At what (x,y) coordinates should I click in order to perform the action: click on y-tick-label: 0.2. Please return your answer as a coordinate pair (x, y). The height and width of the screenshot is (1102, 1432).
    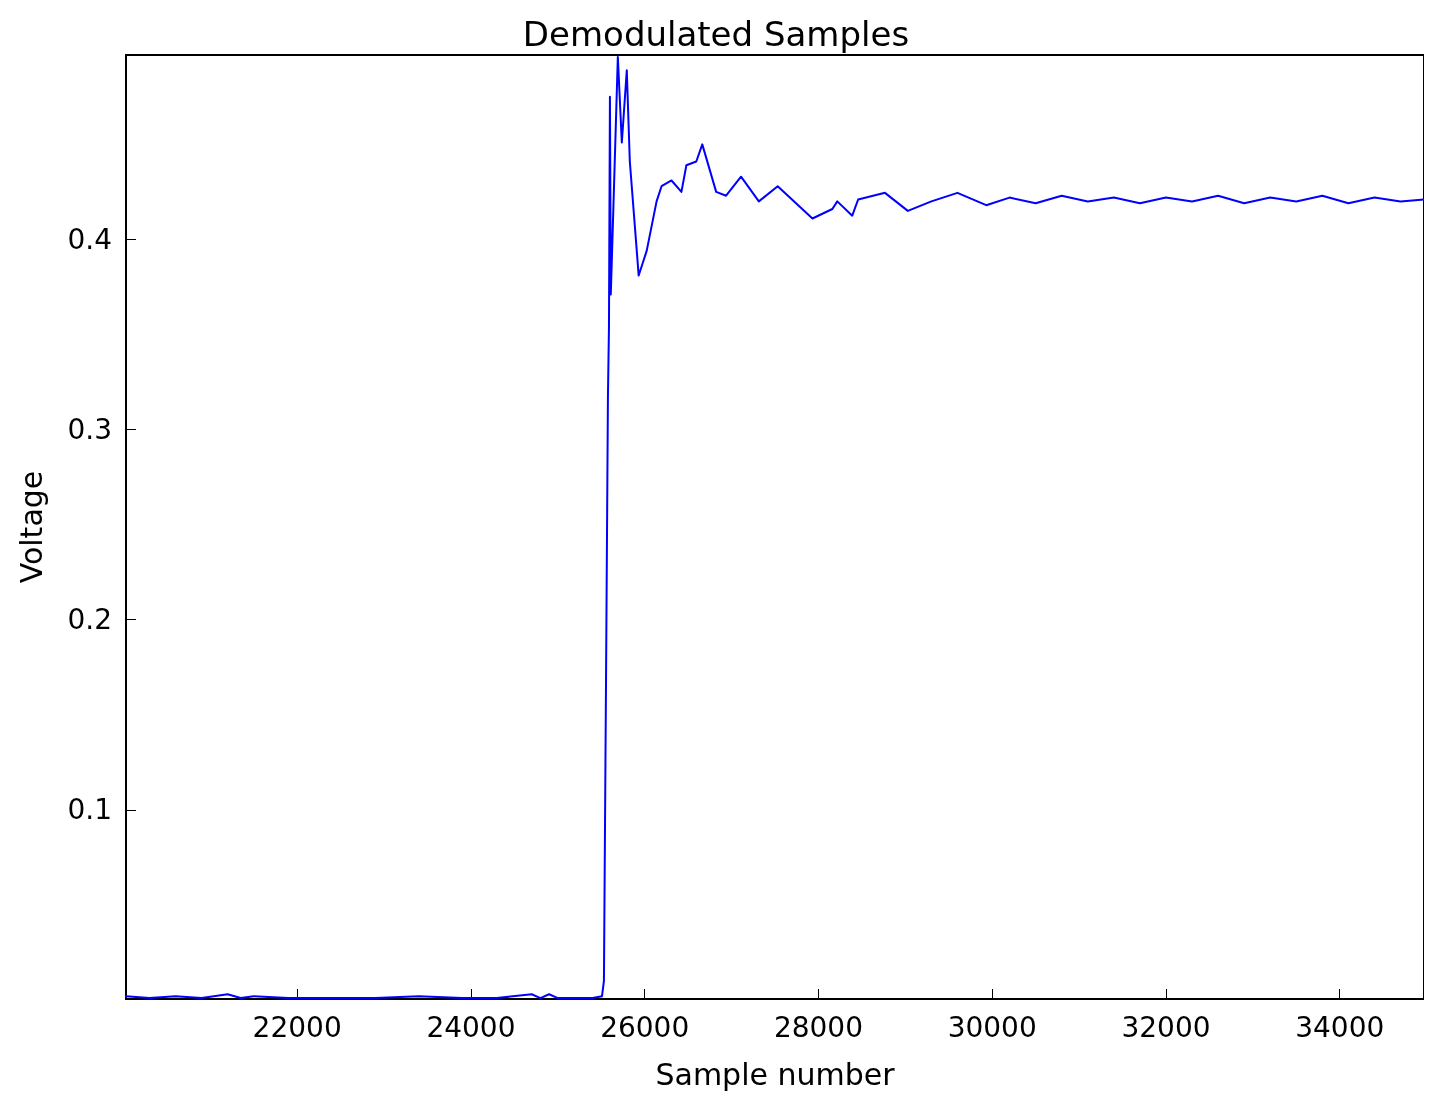
    Looking at the image, I should click on (89, 620).